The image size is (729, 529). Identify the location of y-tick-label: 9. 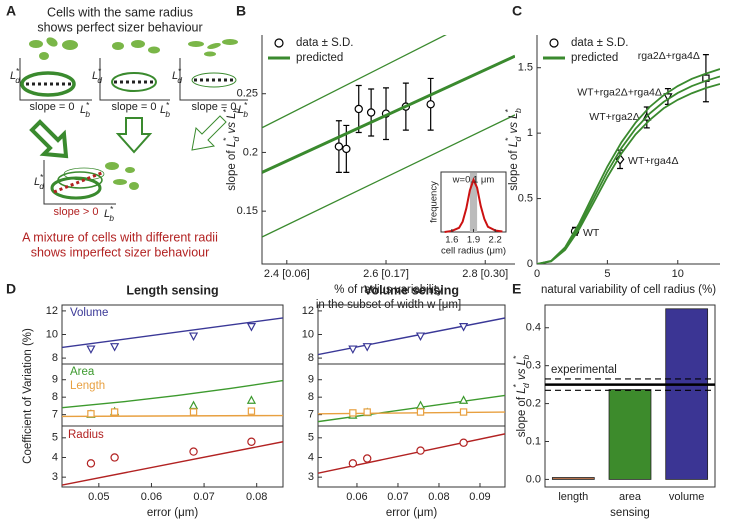
(55, 380).